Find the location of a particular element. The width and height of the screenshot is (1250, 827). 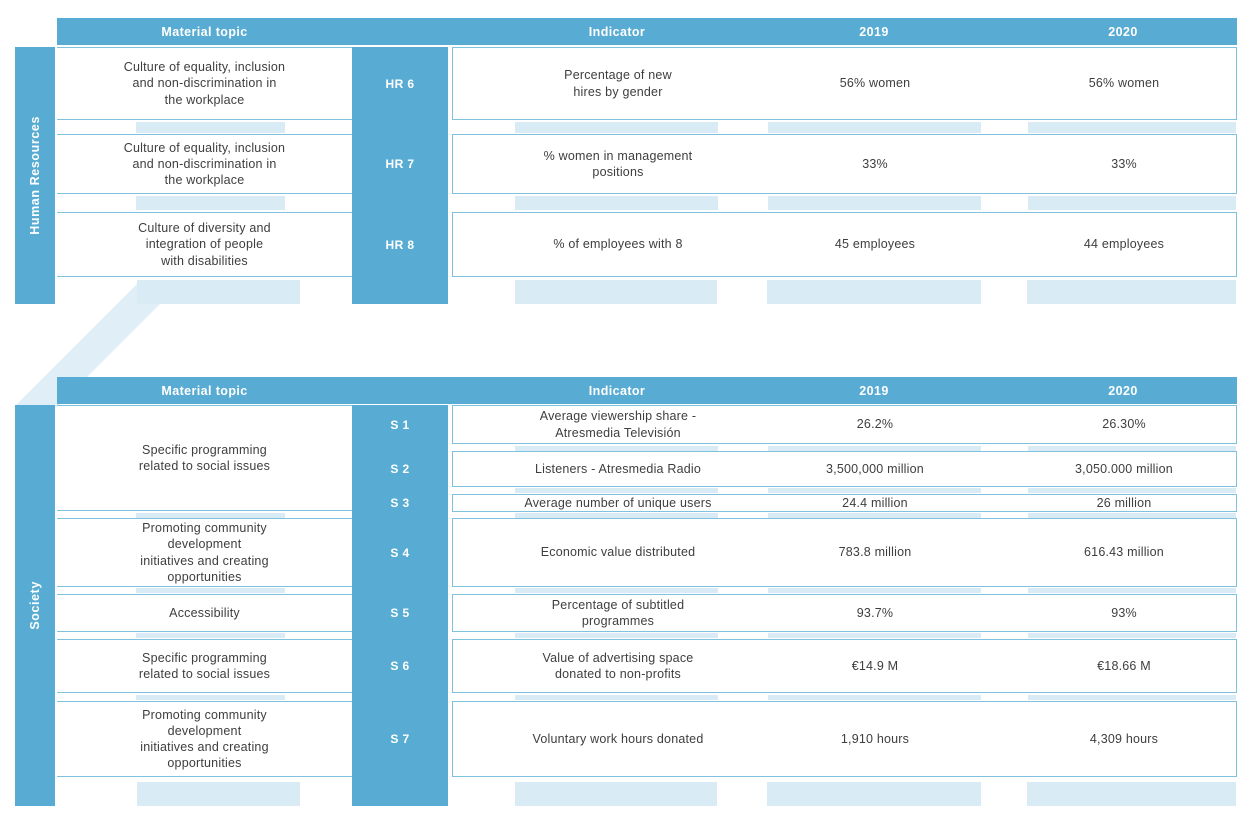

code-column-society is located at coordinates (400, 605).